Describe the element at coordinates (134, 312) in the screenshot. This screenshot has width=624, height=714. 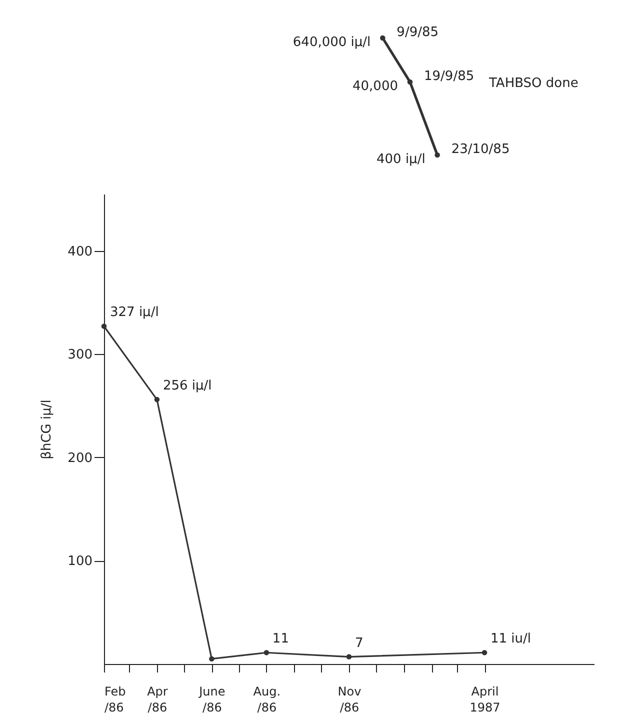
I see `data-label: 327 iμ/l` at that location.